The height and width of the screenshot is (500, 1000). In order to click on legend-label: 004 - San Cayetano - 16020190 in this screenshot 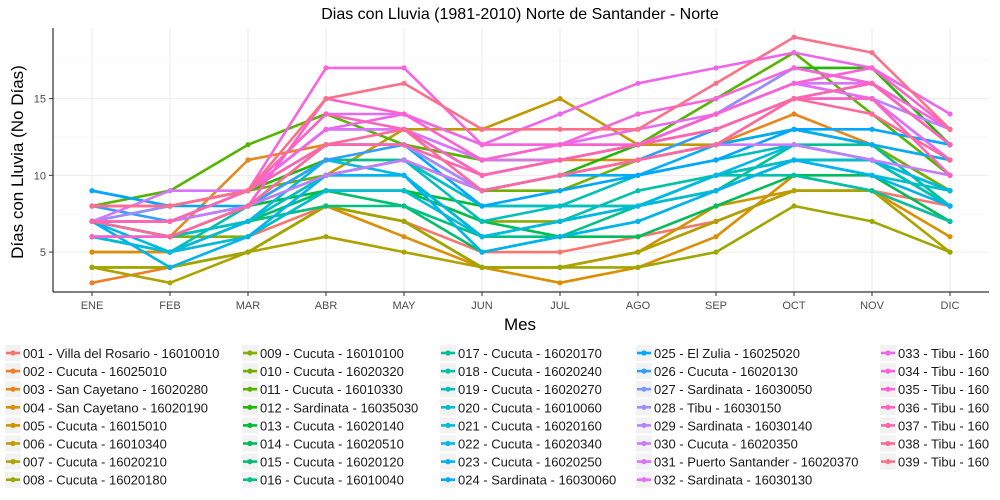, I will do `click(115, 407)`.